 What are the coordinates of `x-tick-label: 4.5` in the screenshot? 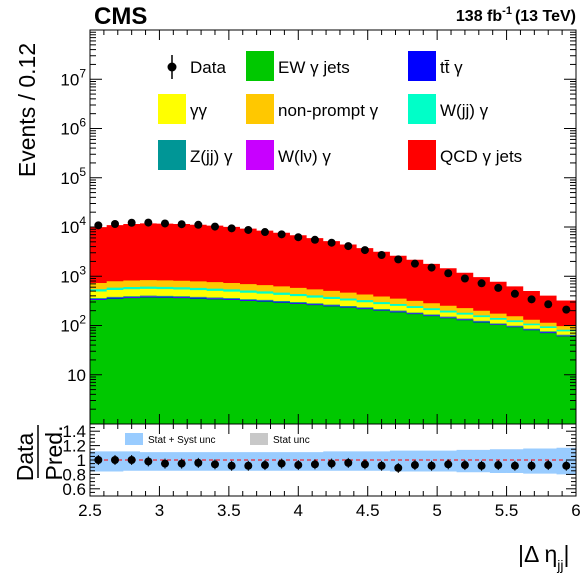 It's located at (368, 510).